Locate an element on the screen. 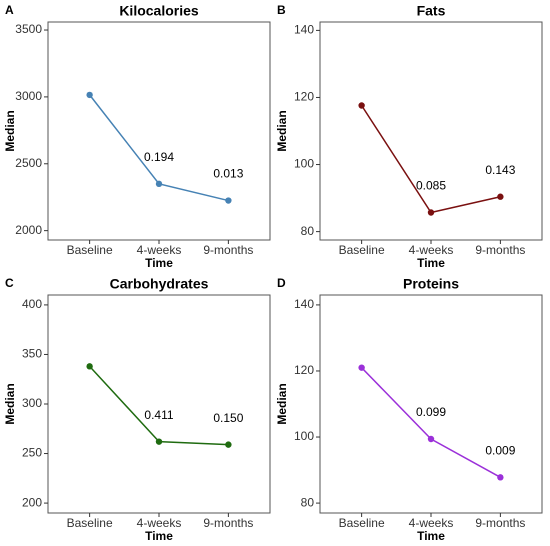 This screenshot has height=546, width=550. y-tick-label: 200 is located at coordinates (32, 502).